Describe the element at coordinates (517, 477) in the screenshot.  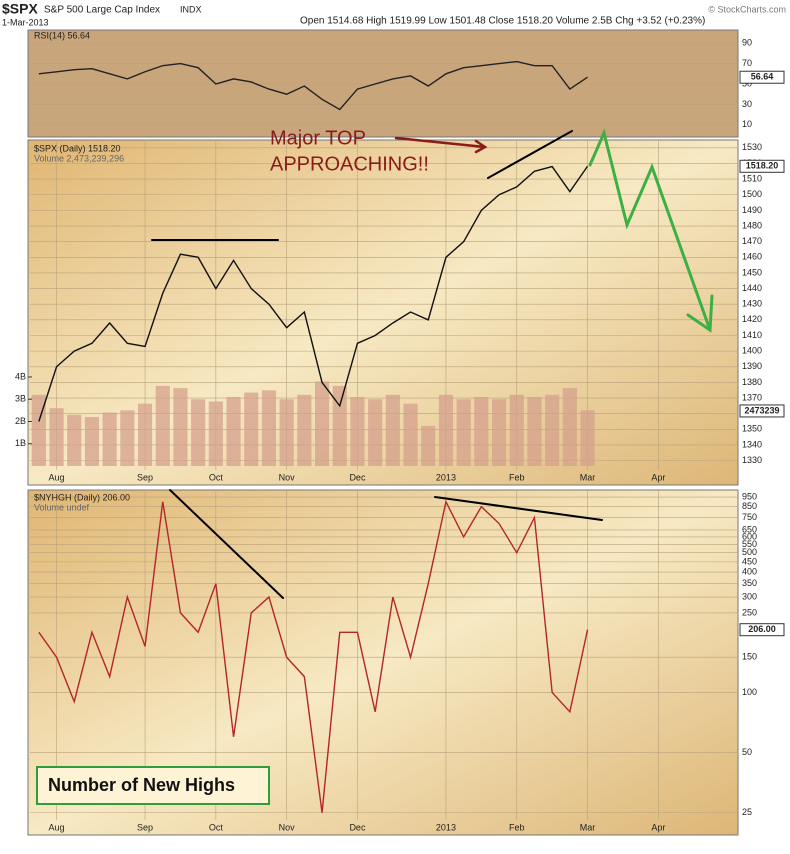
I see `x-tick-label: Feb` at that location.